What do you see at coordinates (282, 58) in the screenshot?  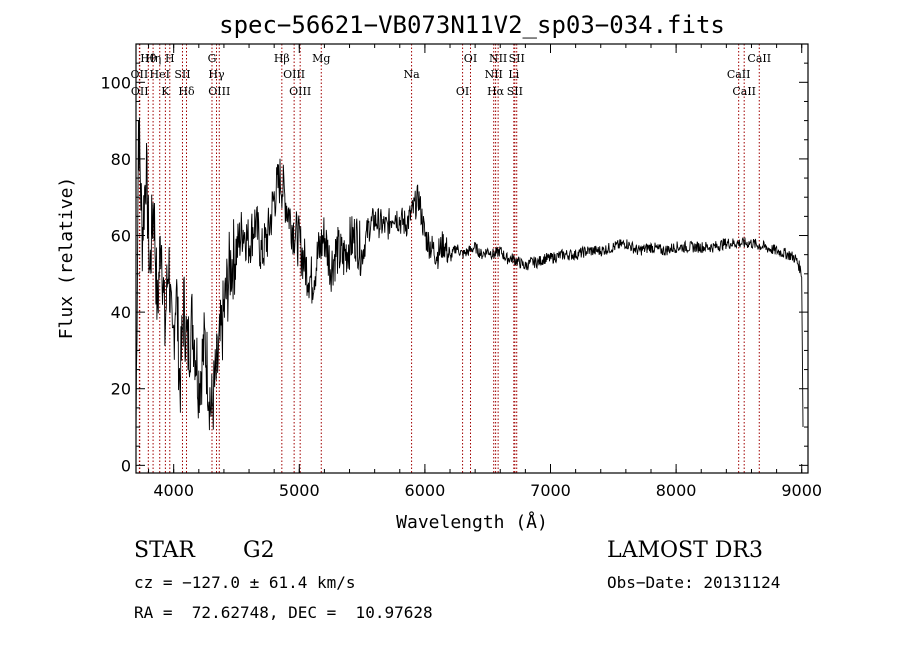 I see `line-marker-label: Hβ` at bounding box center [282, 58].